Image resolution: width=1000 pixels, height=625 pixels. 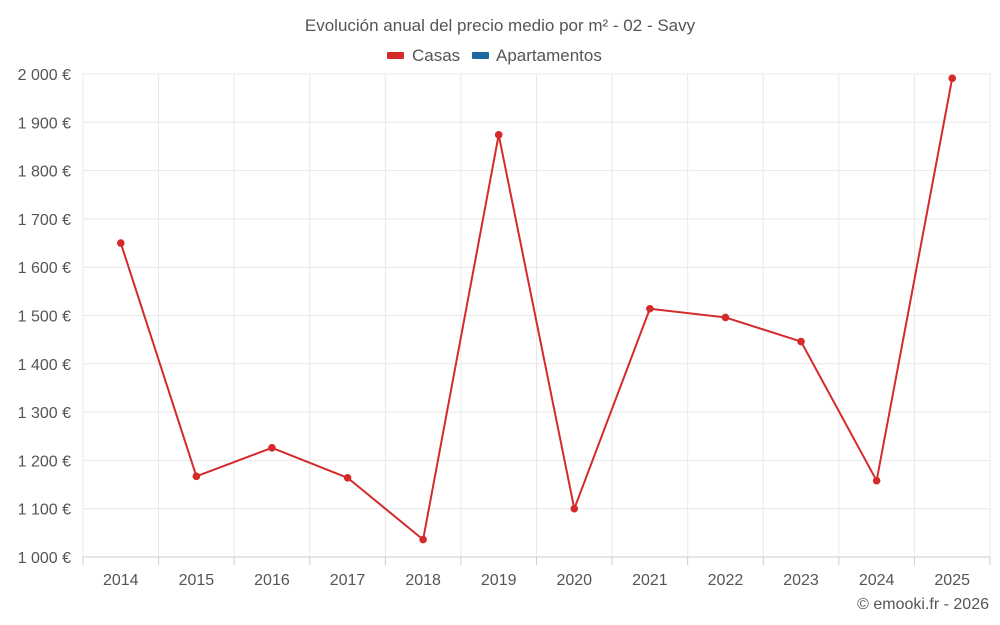 I want to click on y-tick-label: 1 000 €, so click(x=44, y=558).